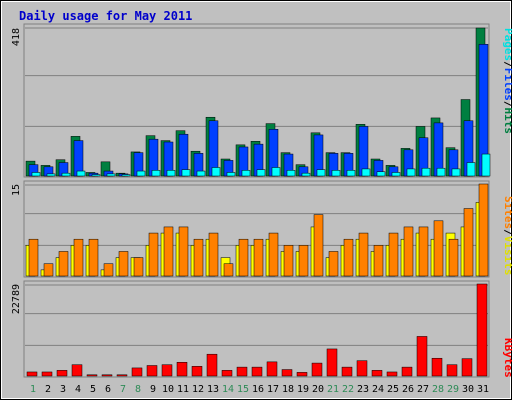 This screenshot has width=512, height=400. I want to click on x-tick-label: 22, so click(348, 389).